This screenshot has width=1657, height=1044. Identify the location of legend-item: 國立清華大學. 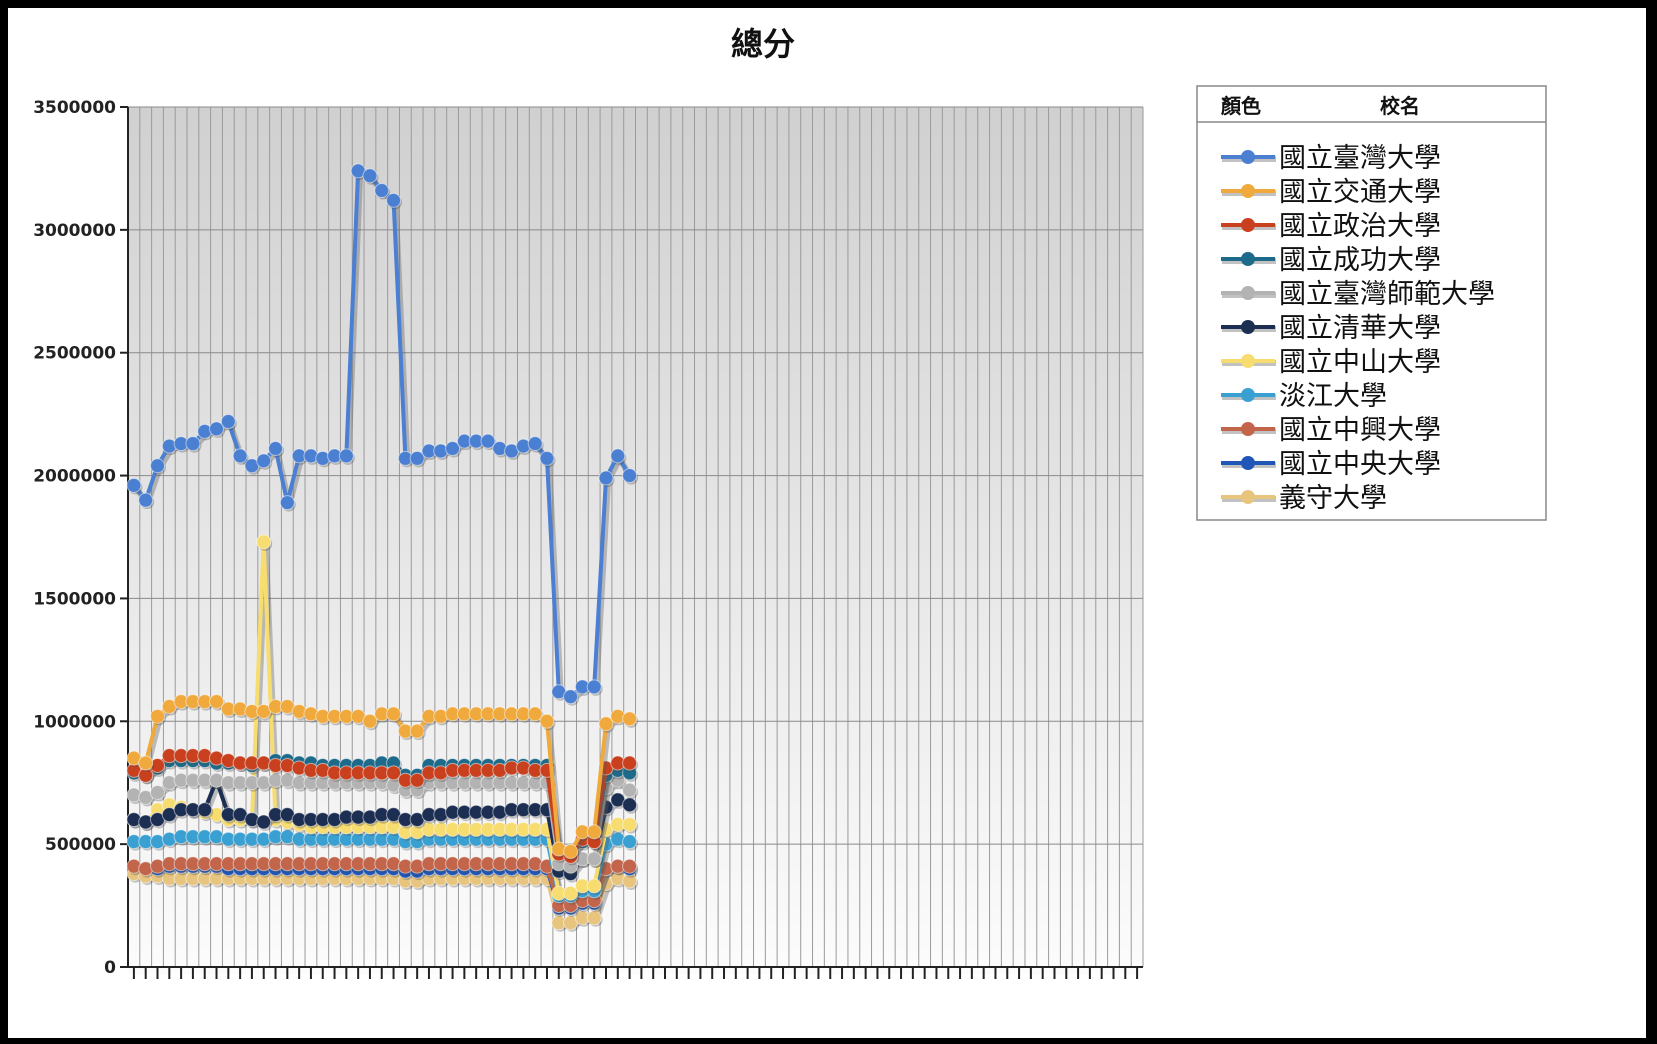
(1331, 328).